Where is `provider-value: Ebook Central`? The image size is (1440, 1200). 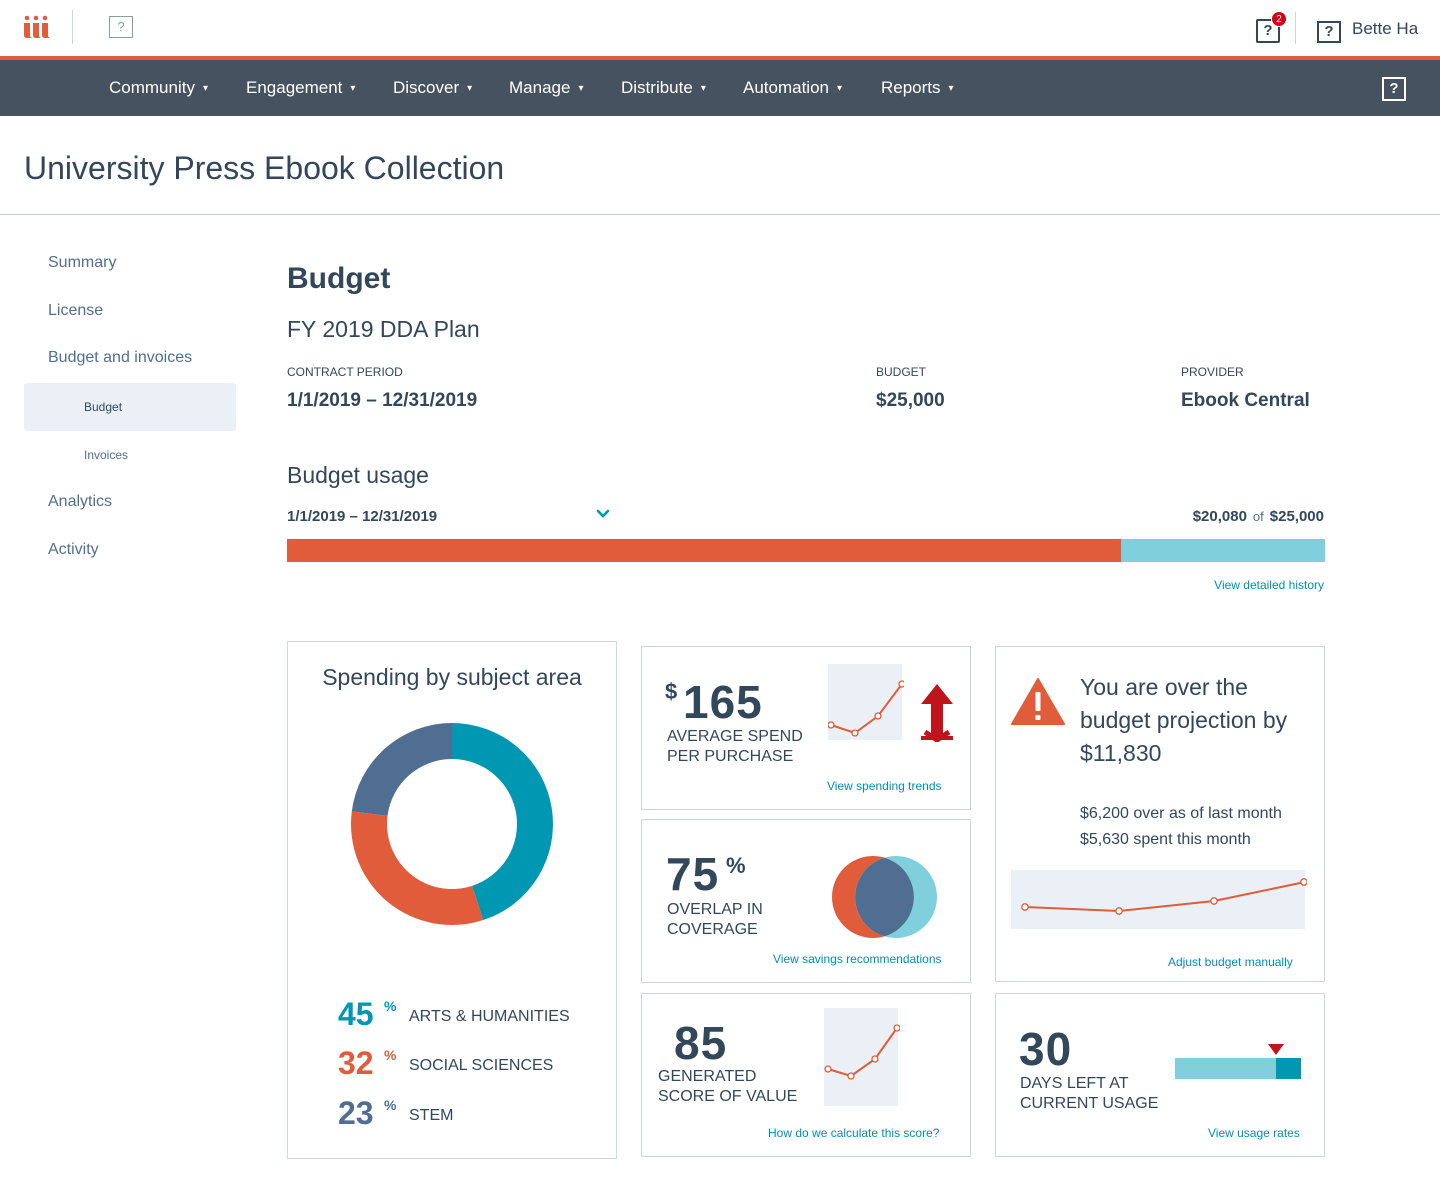
provider-value: Ebook Central is located at coordinates (1245, 400).